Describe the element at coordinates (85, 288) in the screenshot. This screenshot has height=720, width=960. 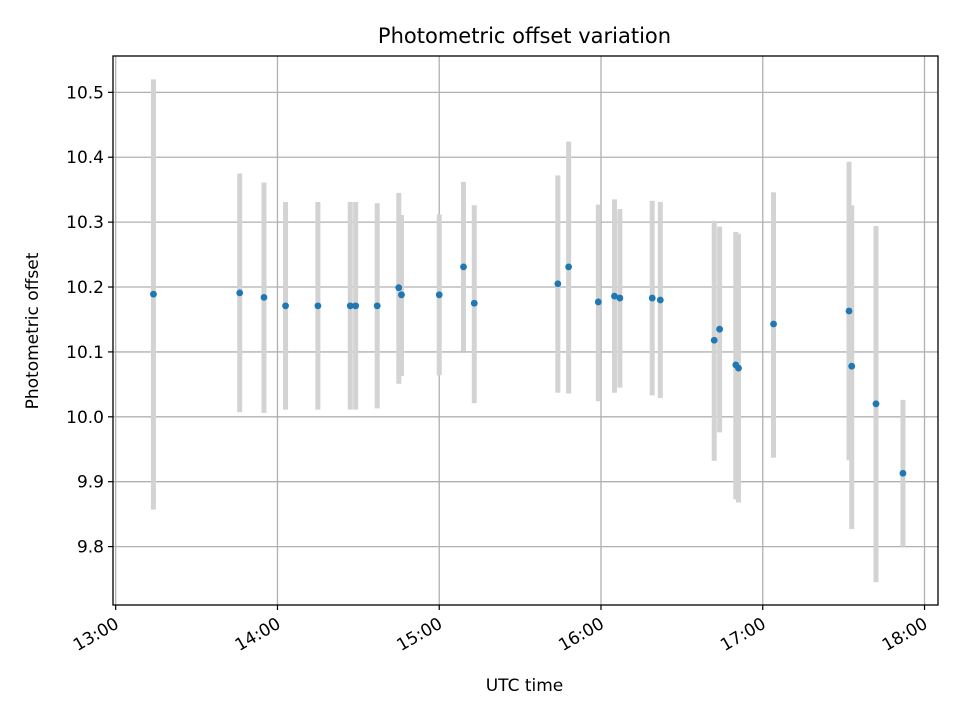
I see `y-tick-label: 10.2` at that location.